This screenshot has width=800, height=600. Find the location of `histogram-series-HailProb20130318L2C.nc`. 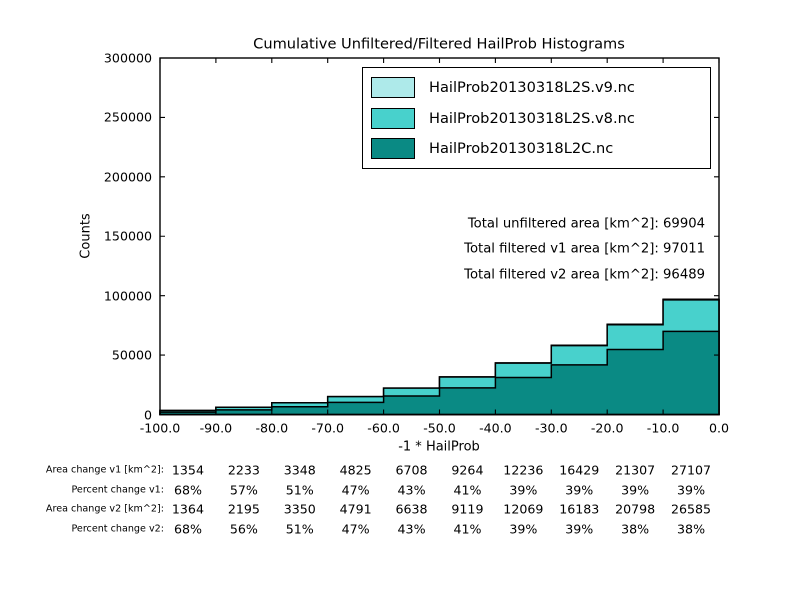

histogram-series-HailProb20130318L2C.nc is located at coordinates (439, 373).